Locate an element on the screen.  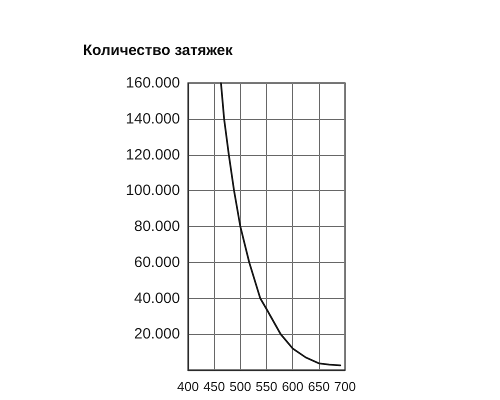
y-tick-label: 120.000 is located at coordinates (153, 155).